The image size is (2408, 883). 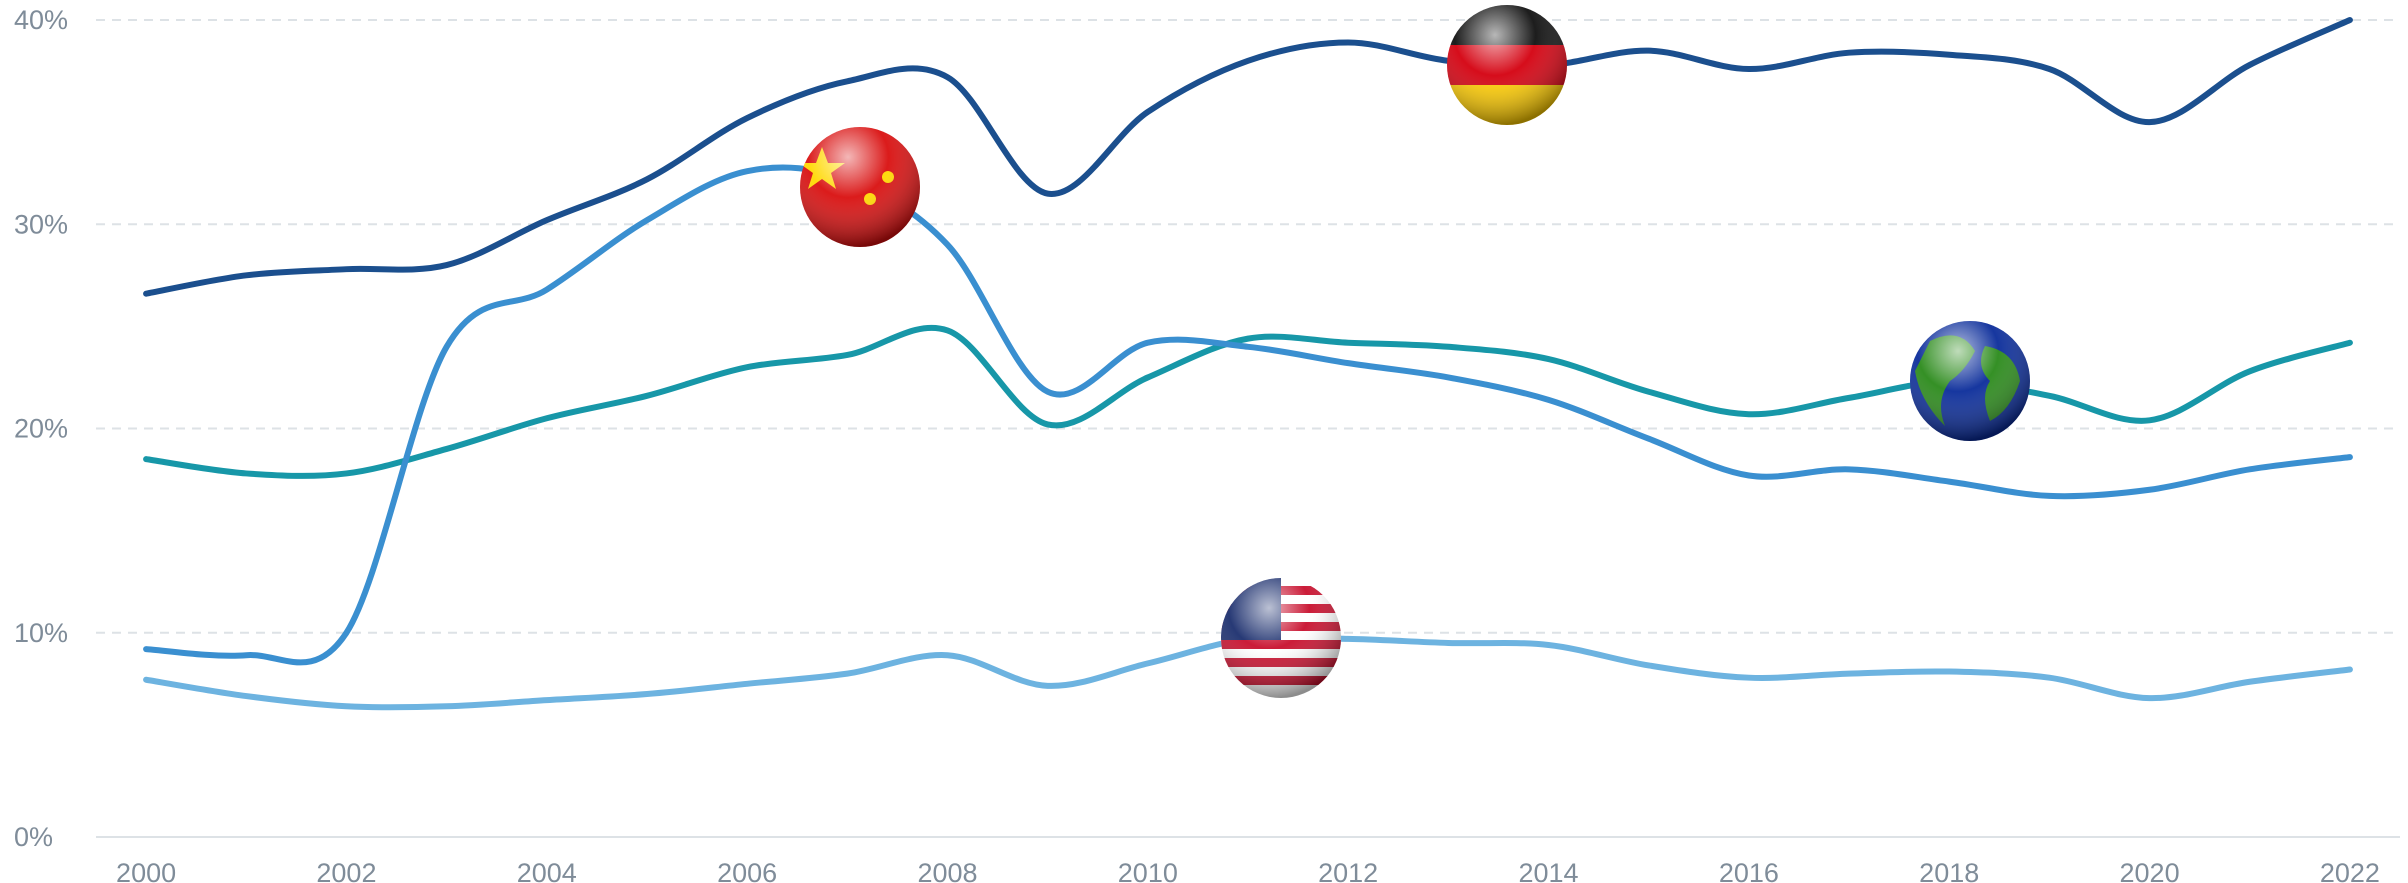 I want to click on world-globe-icon, so click(x=1970, y=381).